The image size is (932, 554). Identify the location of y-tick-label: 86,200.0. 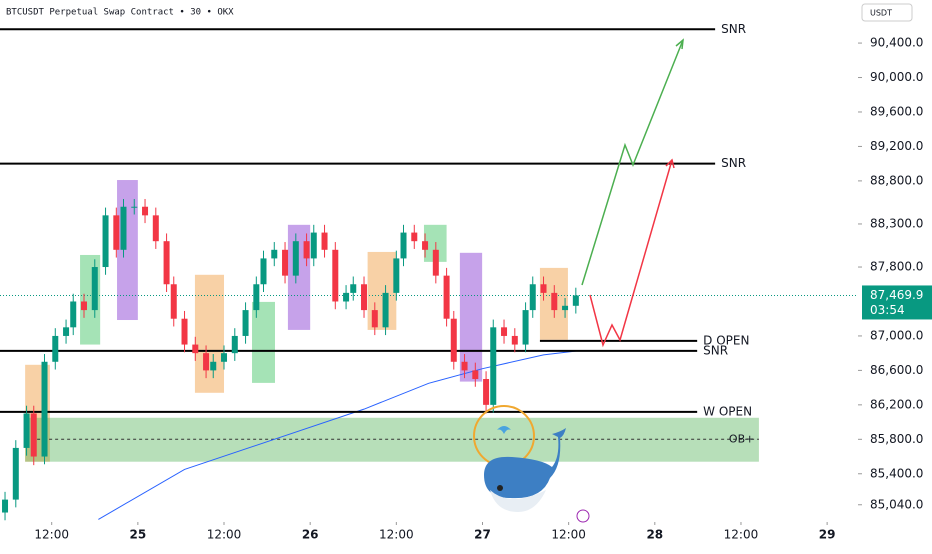
(896, 404).